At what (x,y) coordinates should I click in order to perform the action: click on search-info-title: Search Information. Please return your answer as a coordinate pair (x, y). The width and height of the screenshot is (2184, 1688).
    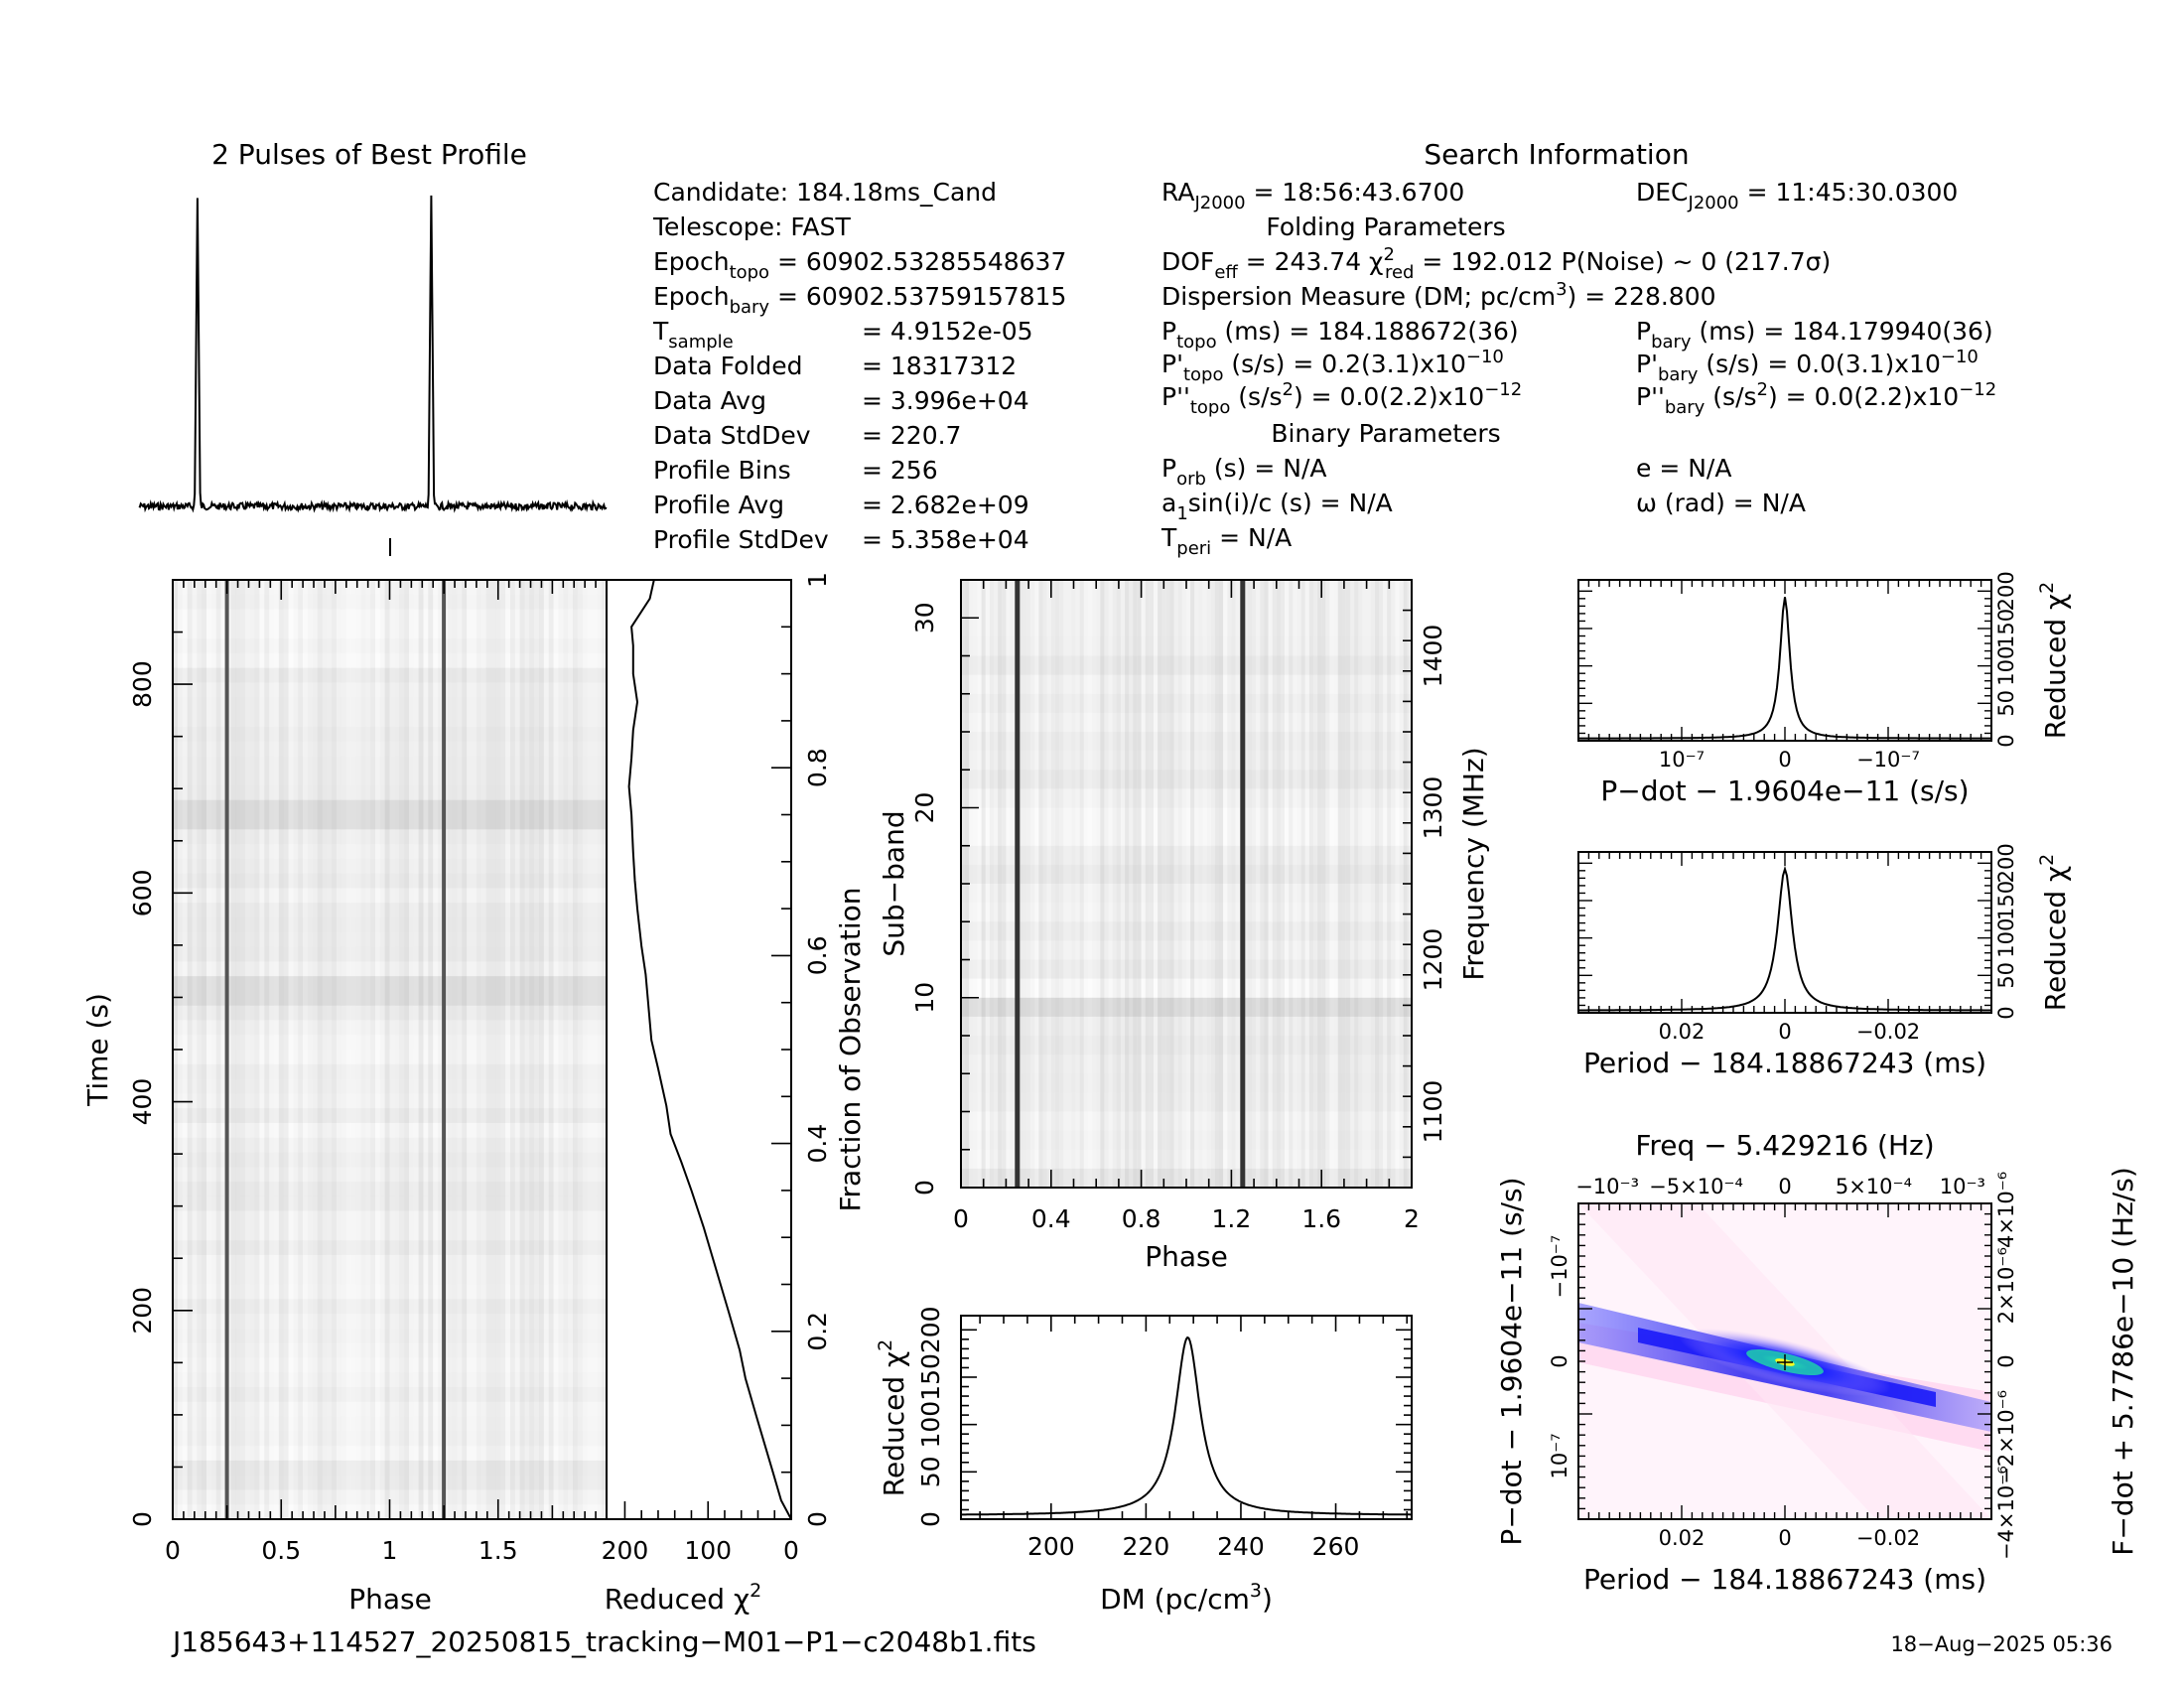
    Looking at the image, I should click on (1556, 154).